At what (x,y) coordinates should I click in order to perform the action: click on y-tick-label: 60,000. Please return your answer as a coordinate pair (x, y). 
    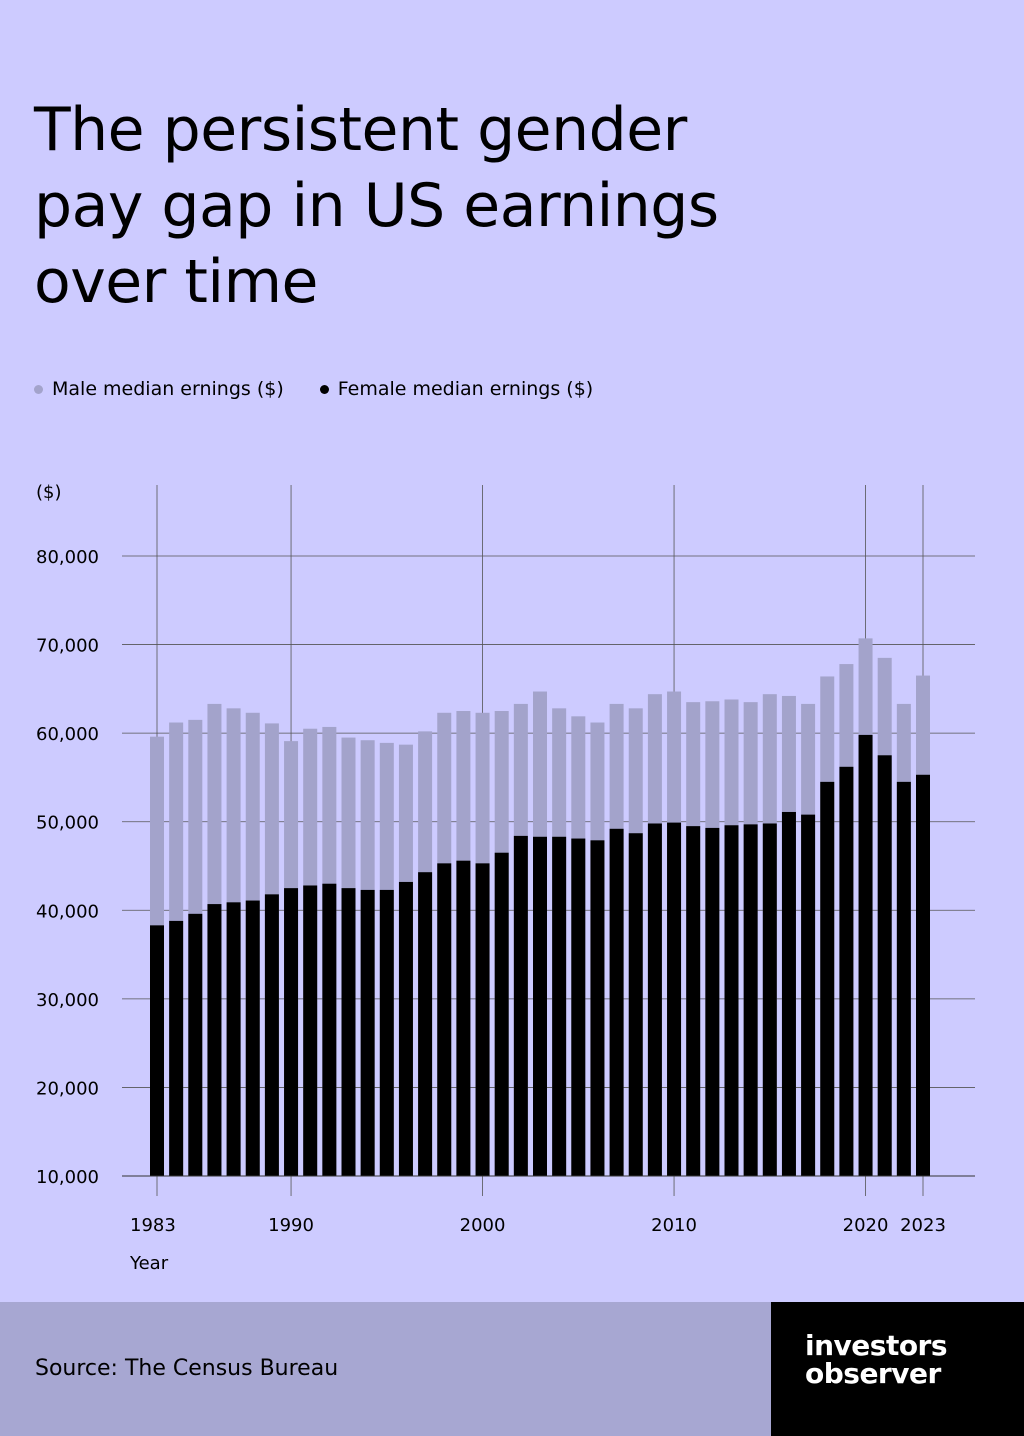
    Looking at the image, I should click on (67, 734).